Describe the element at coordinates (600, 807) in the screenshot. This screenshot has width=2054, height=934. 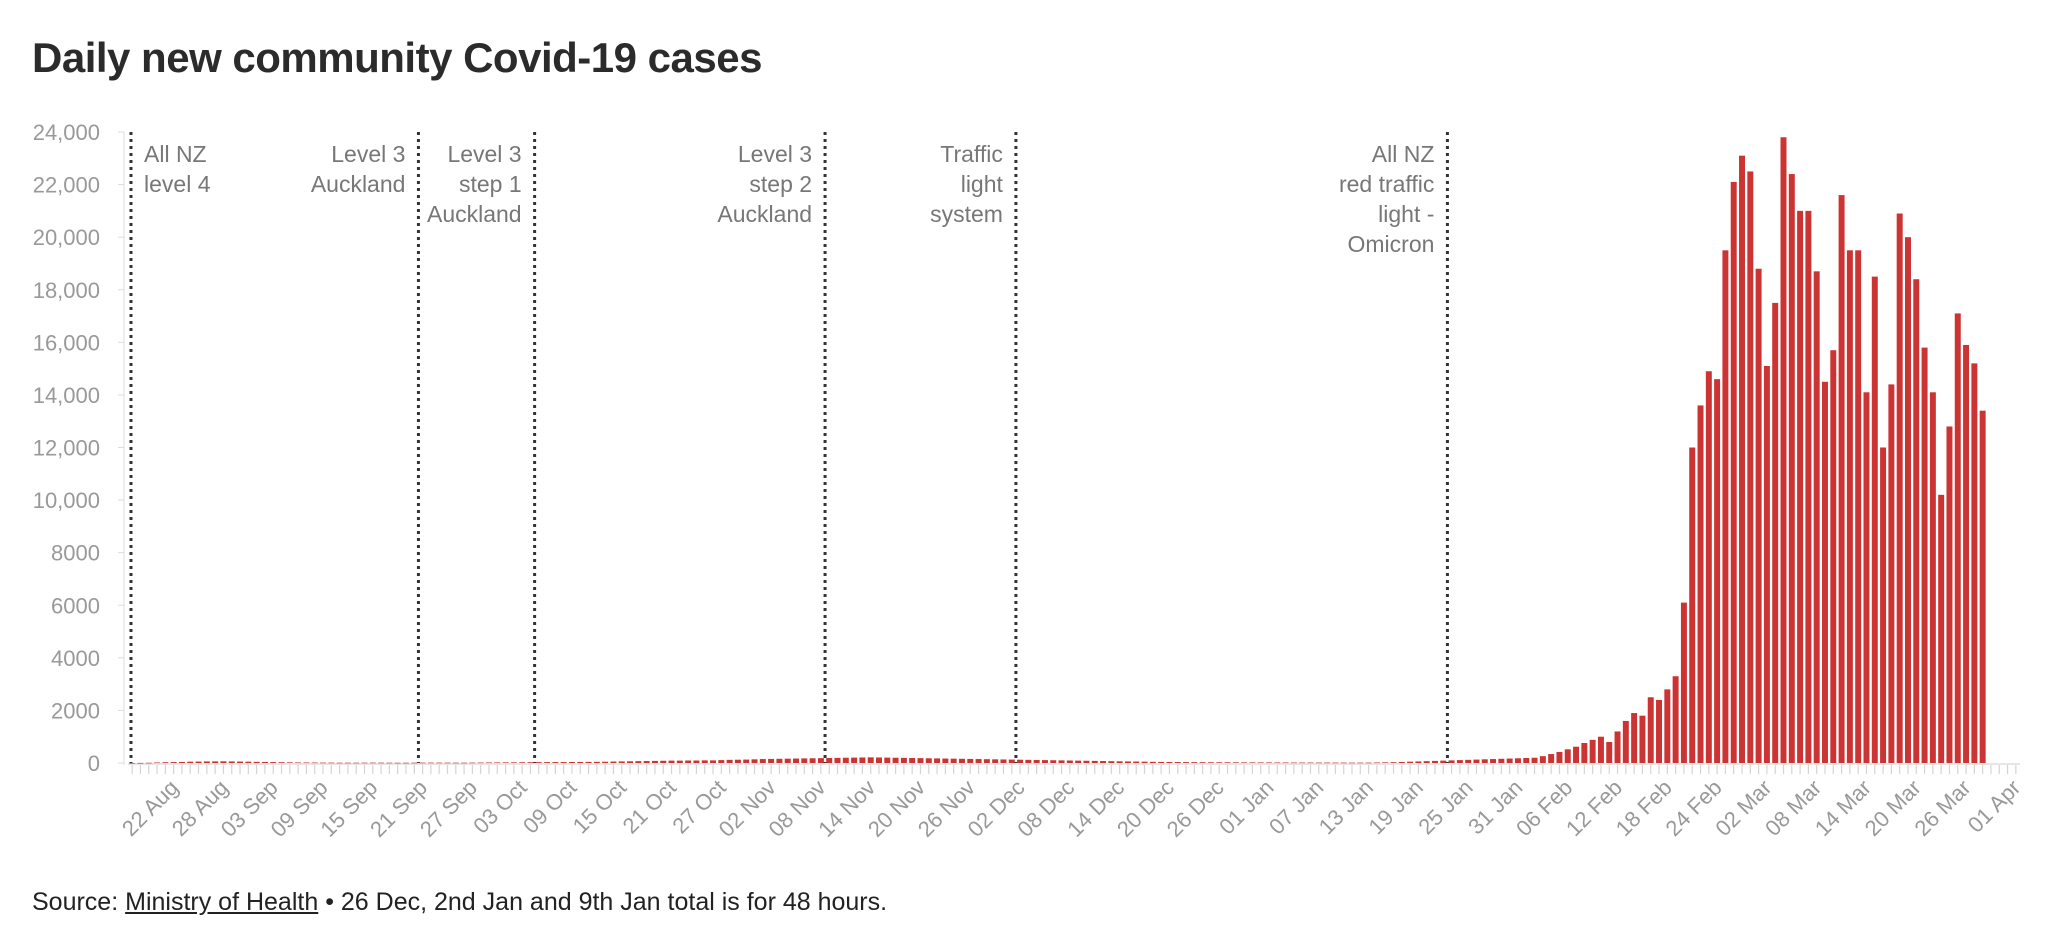
I see `x-tick-label: 15 Oct` at that location.